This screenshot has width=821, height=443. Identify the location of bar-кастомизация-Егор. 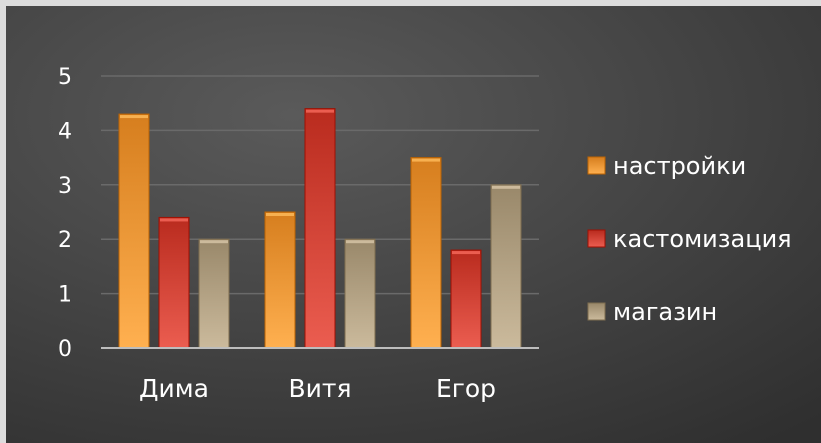
(466, 299).